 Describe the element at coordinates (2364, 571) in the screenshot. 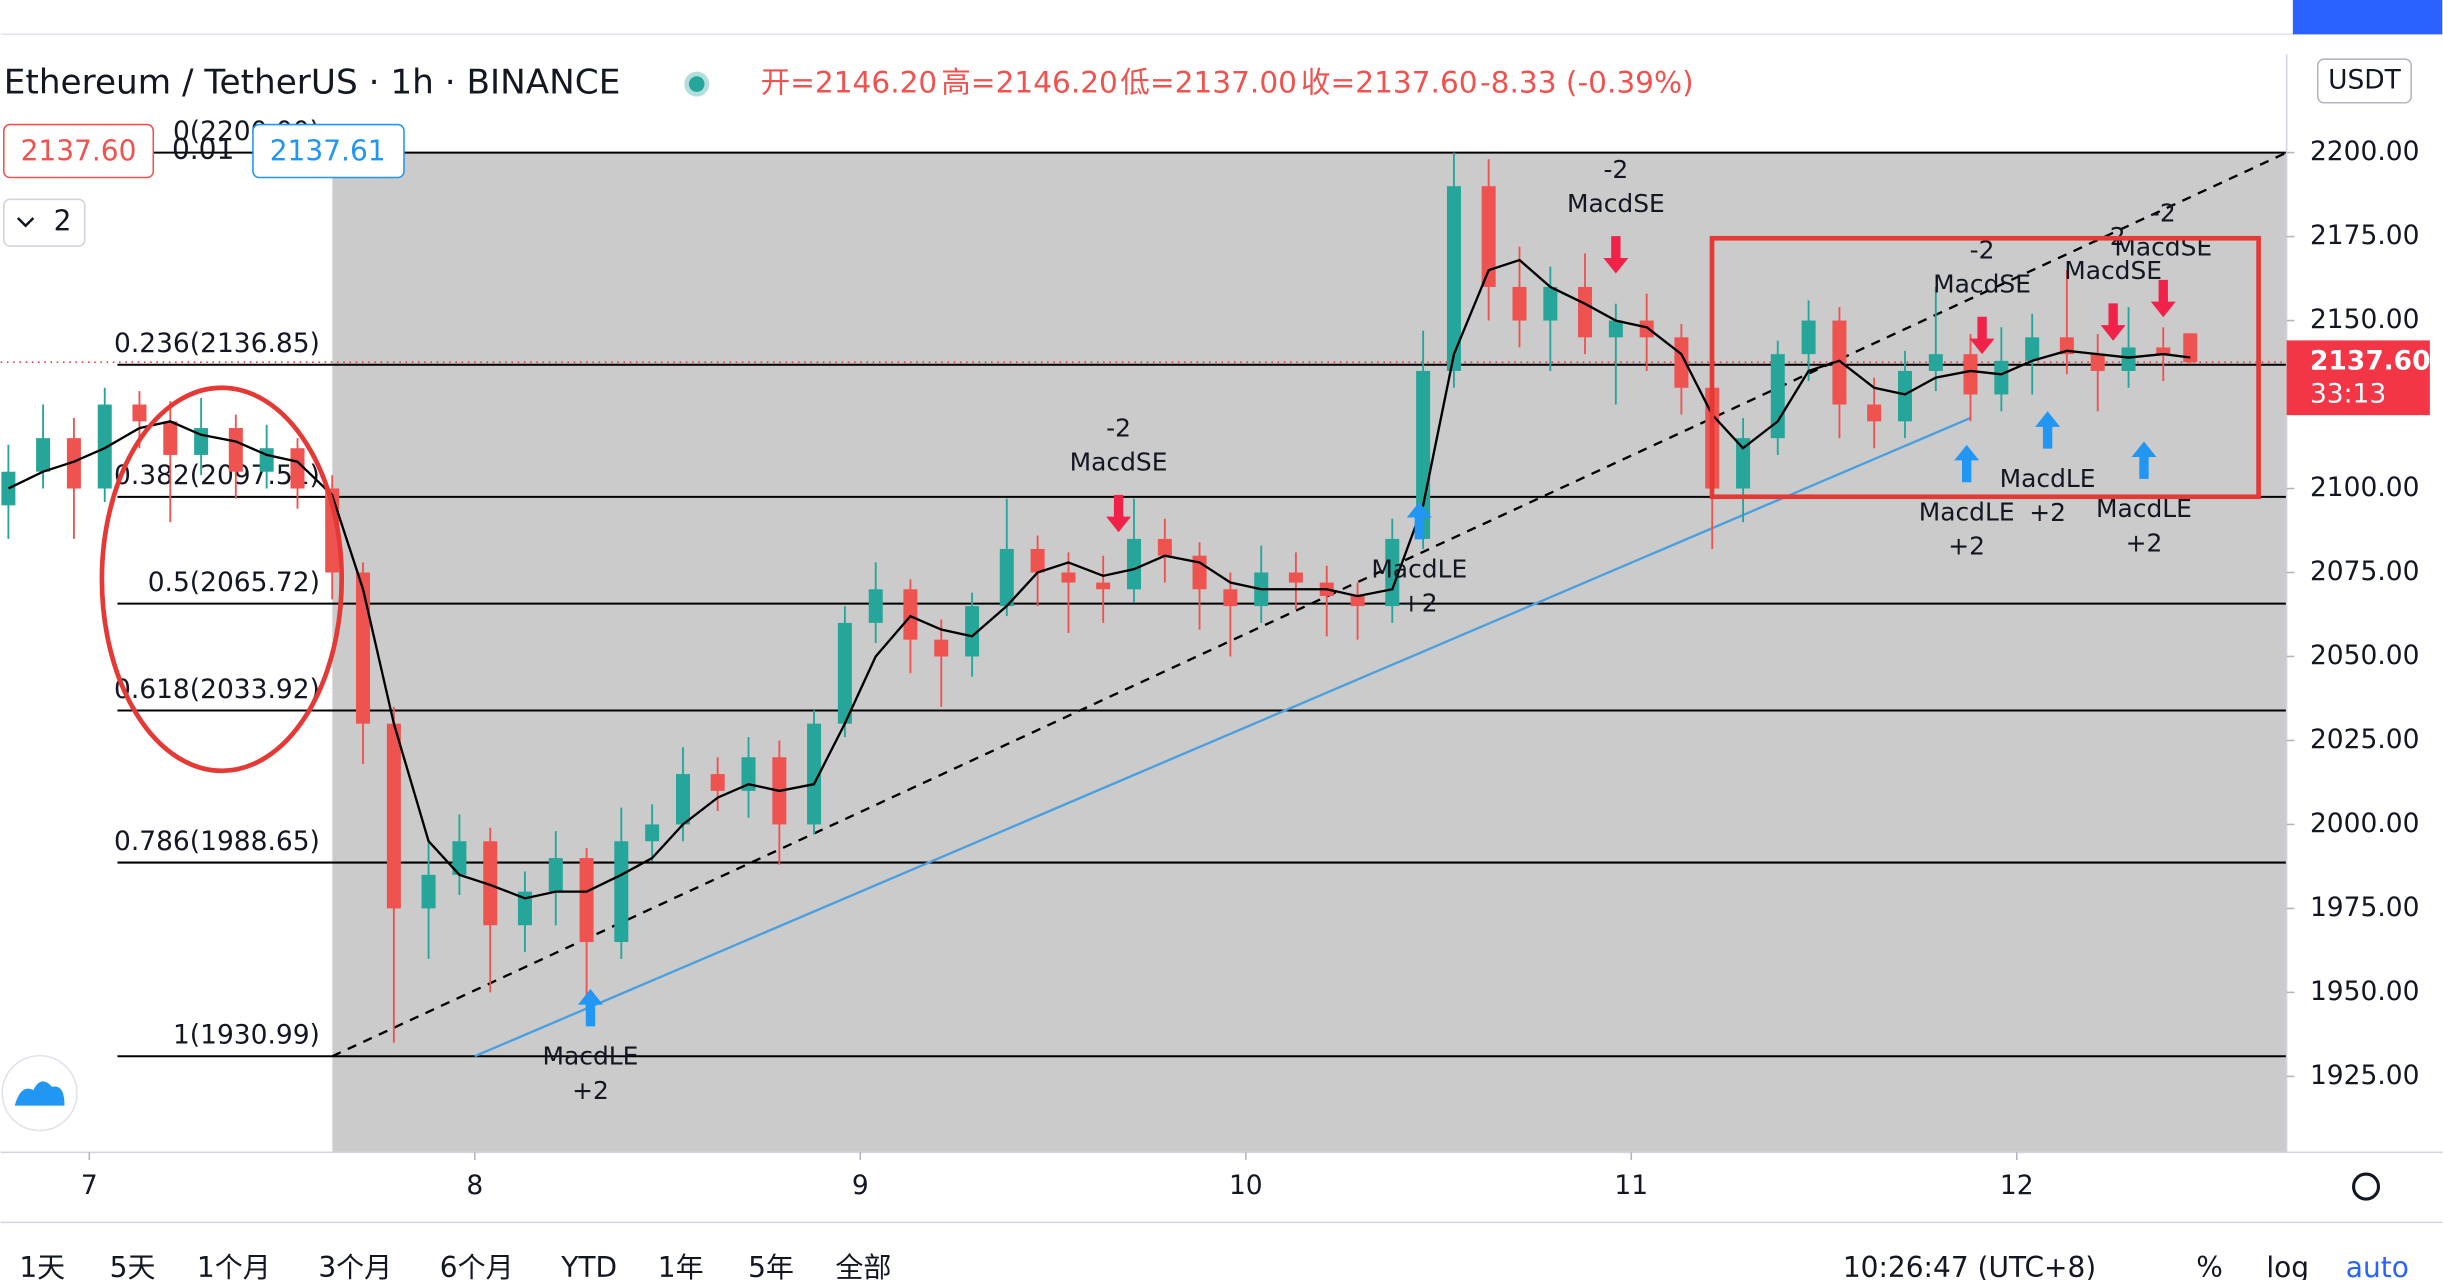

I see `y-tick-label: 2075.00` at that location.